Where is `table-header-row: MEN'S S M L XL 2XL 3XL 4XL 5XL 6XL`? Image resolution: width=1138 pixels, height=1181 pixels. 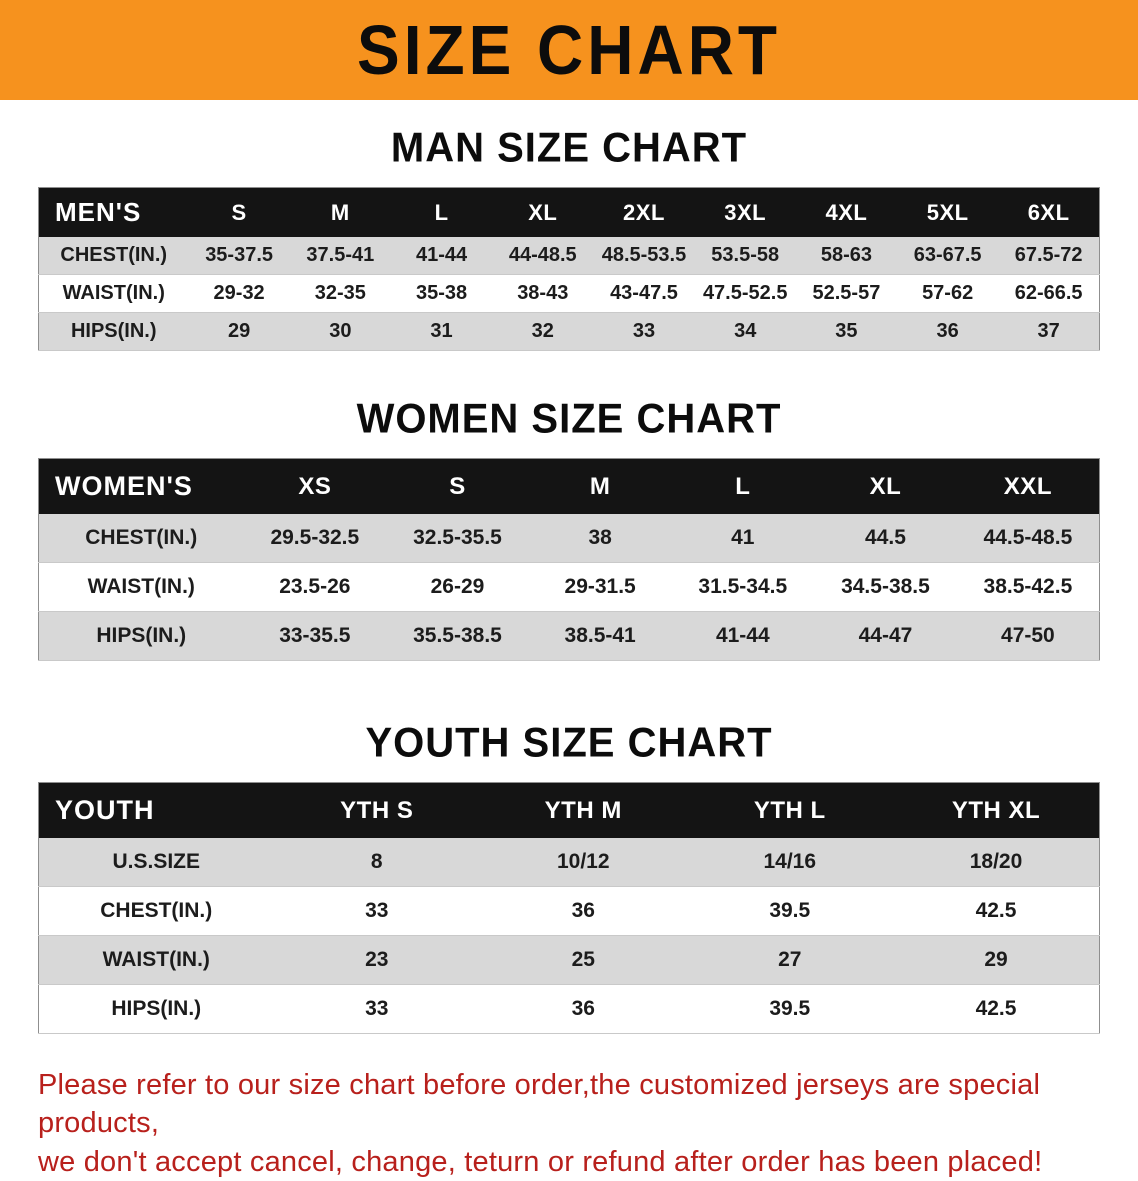 table-header-row: MEN'S S M L XL 2XL 3XL 4XL 5XL 6XL is located at coordinates (569, 212).